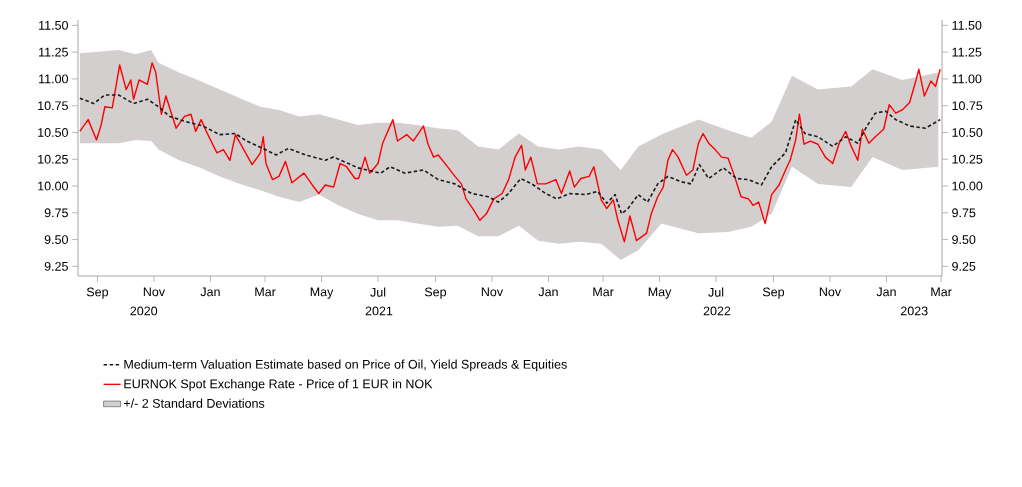  I want to click on legend-label: +/- 2 Standard Deviations, so click(194, 403).